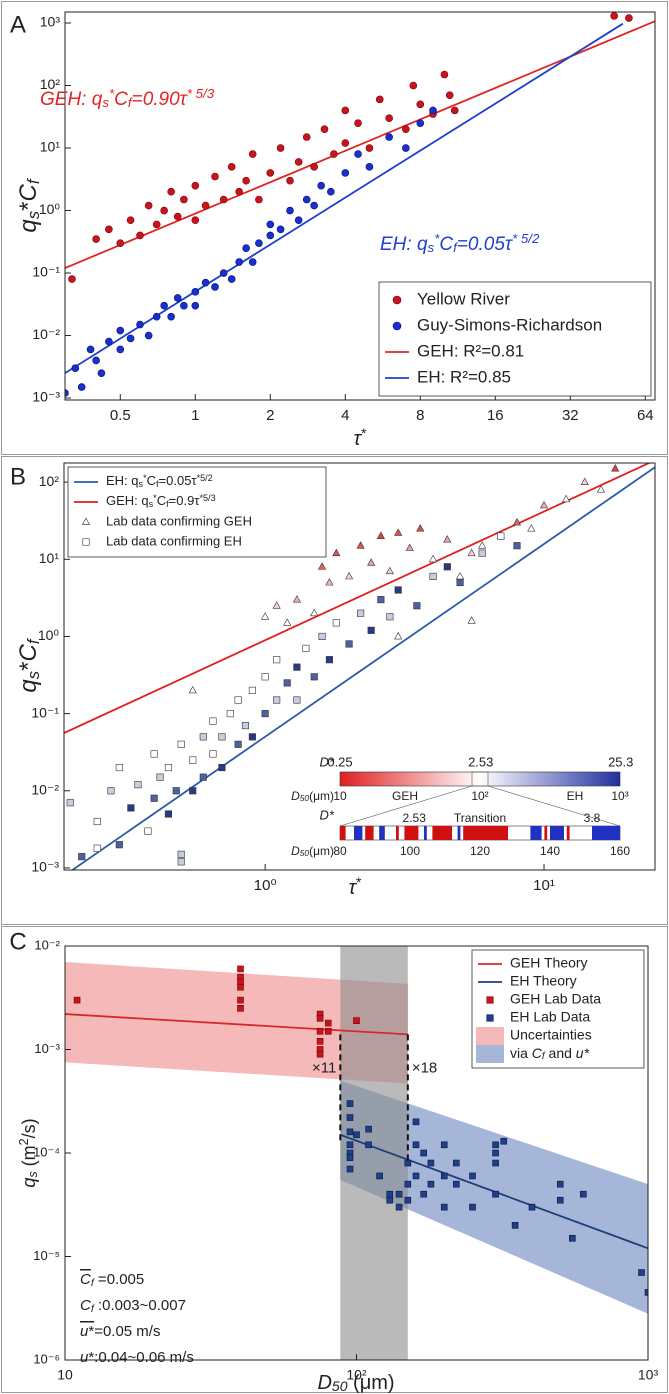 This screenshot has width=669, height=1394. Describe the element at coordinates (29, 1128) in the screenshot. I see `text-part: /s)` at that location.